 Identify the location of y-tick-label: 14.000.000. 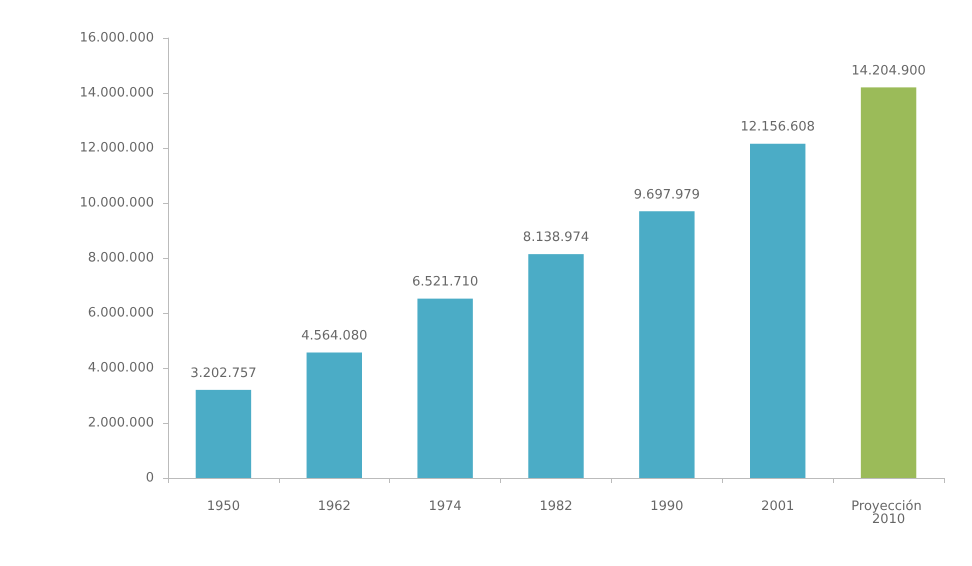
(117, 93).